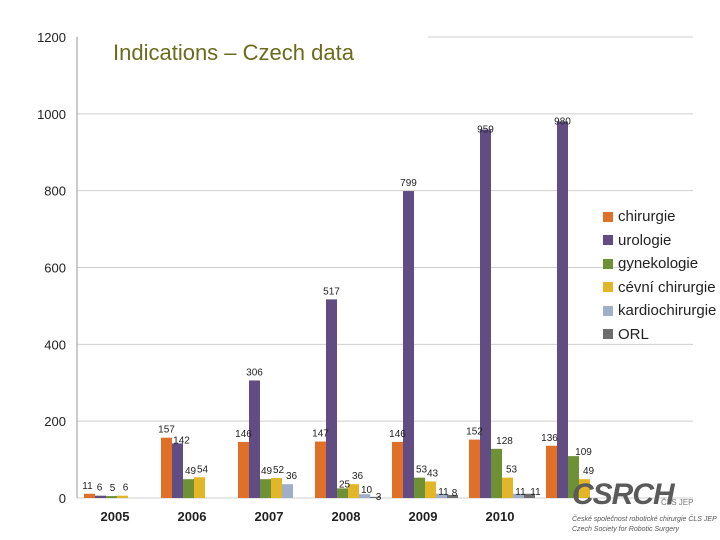  I want to click on legend-label: gynekologie, so click(658, 264).